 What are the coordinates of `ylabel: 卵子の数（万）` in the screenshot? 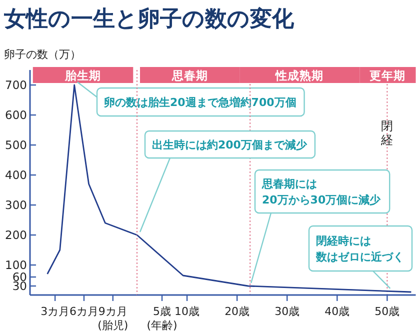 It's located at (42, 54).